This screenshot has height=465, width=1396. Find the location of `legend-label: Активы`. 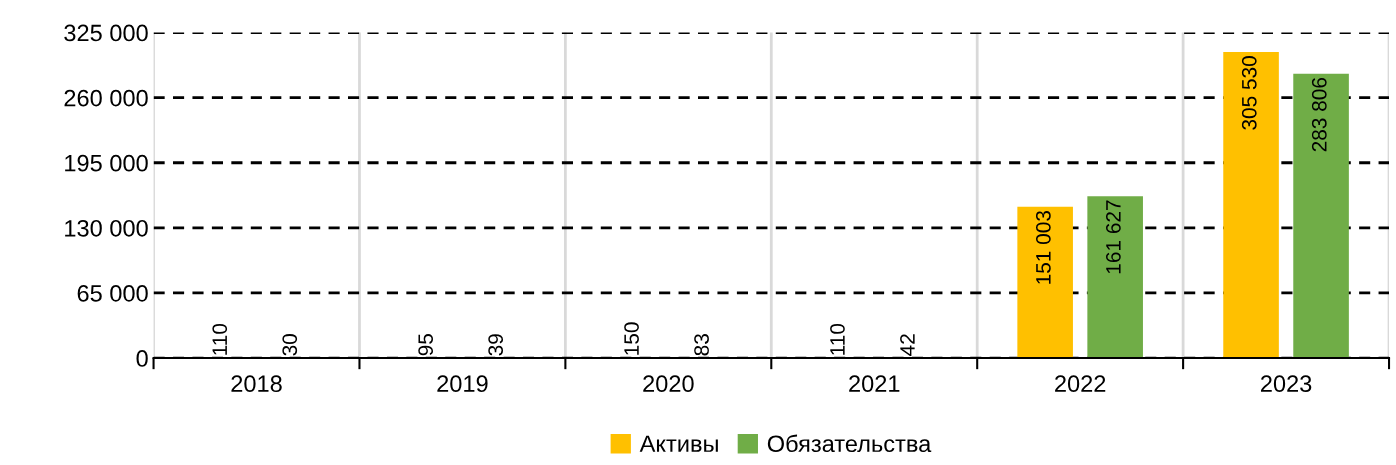

legend-label: Активы is located at coordinates (678, 443).